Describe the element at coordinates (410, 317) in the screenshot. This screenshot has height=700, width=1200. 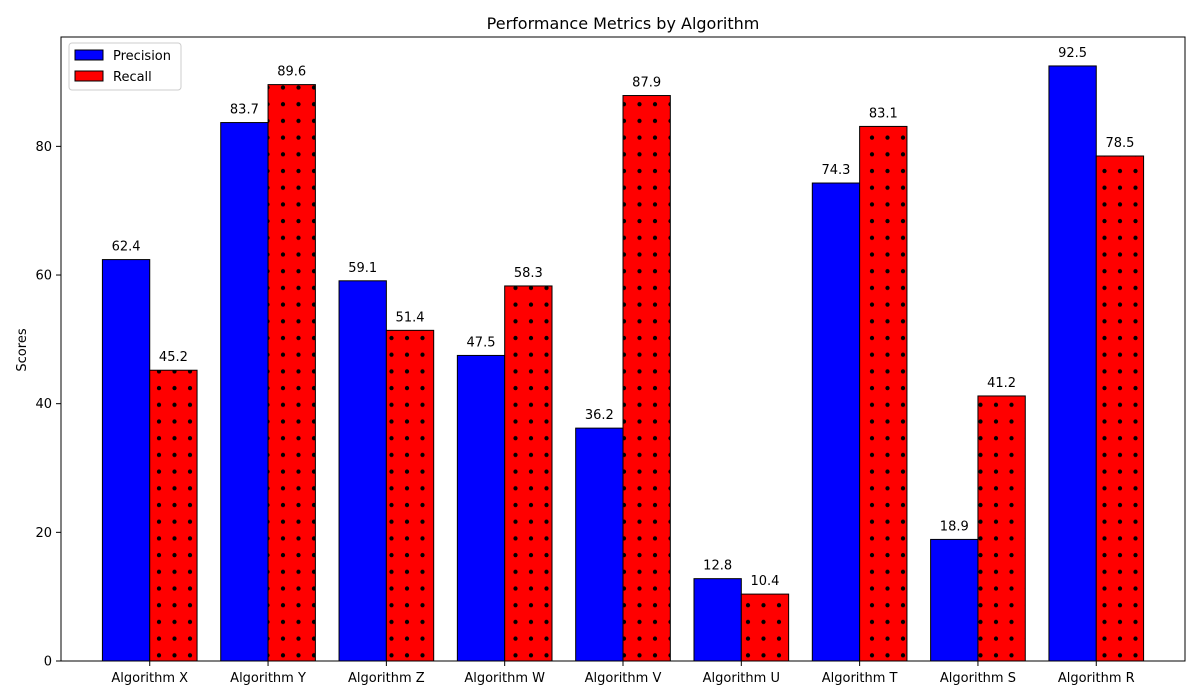
I see `data-label: 51.4` at that location.